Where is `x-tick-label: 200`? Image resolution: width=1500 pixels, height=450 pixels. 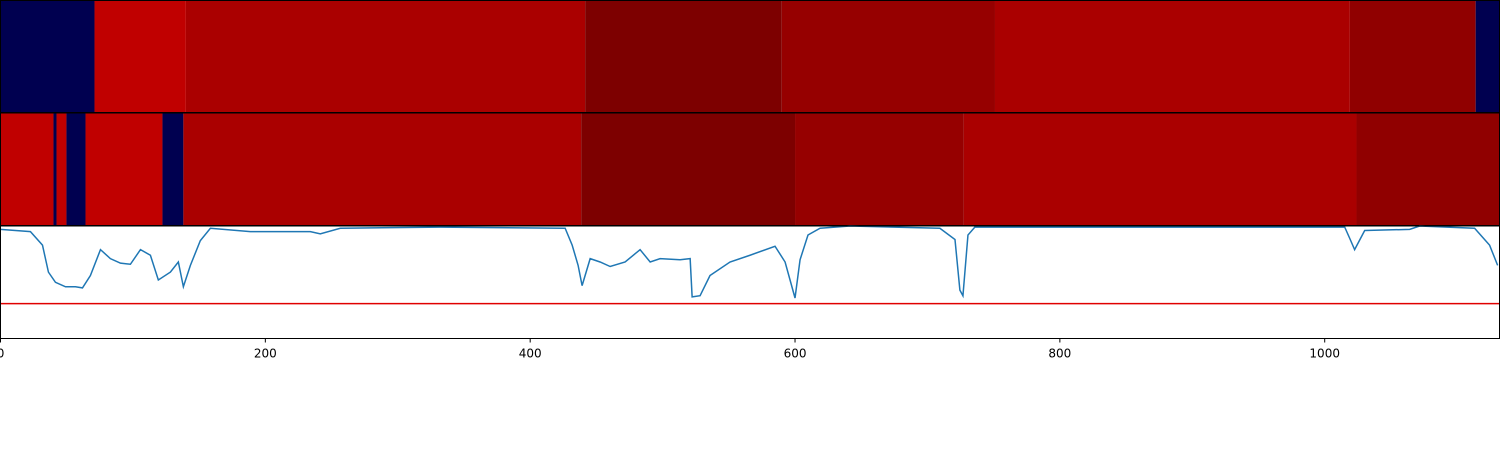
x-tick-label: 200 is located at coordinates (265, 354).